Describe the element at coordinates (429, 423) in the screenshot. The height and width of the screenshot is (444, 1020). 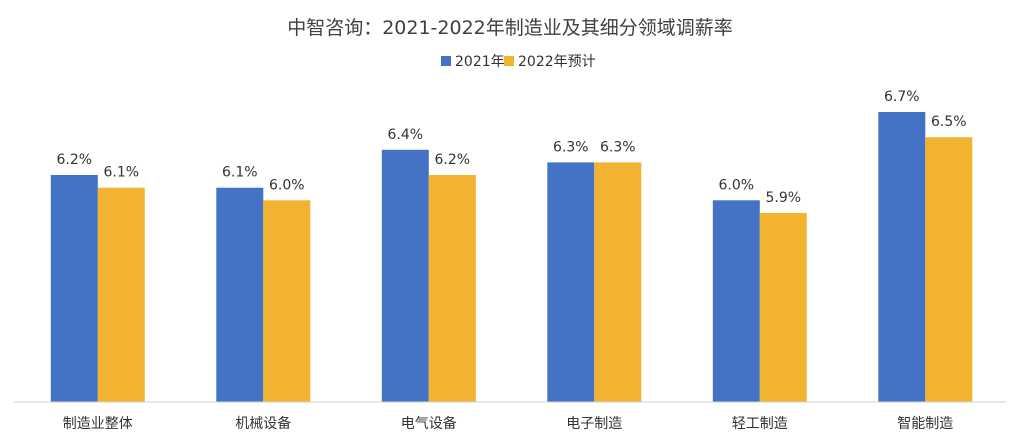
I see `category-label-2: 电气设备` at that location.